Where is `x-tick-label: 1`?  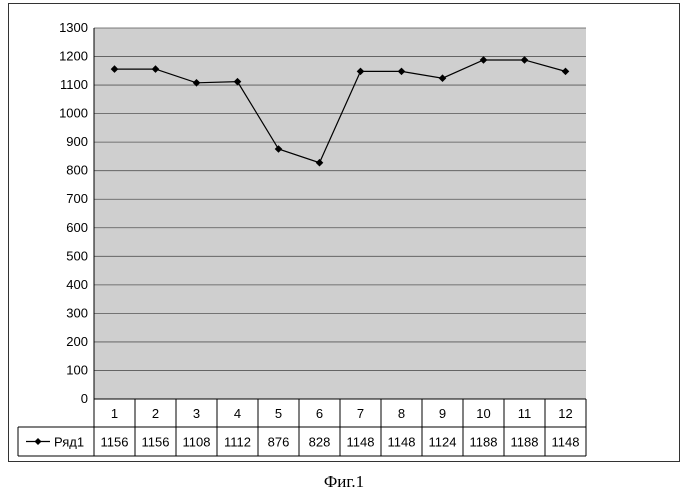
x-tick-label: 1 is located at coordinates (114, 413).